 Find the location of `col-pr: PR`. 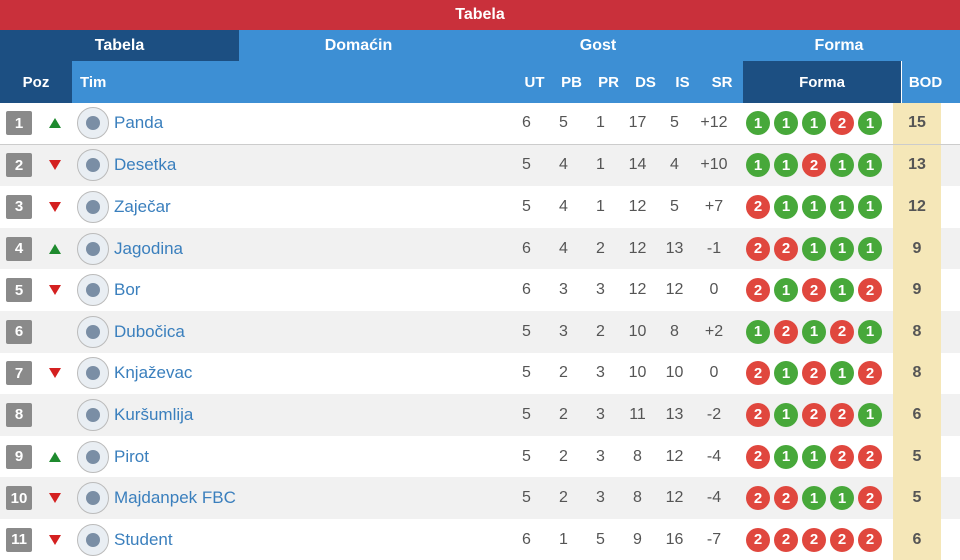

col-pr: PR is located at coordinates (608, 82).